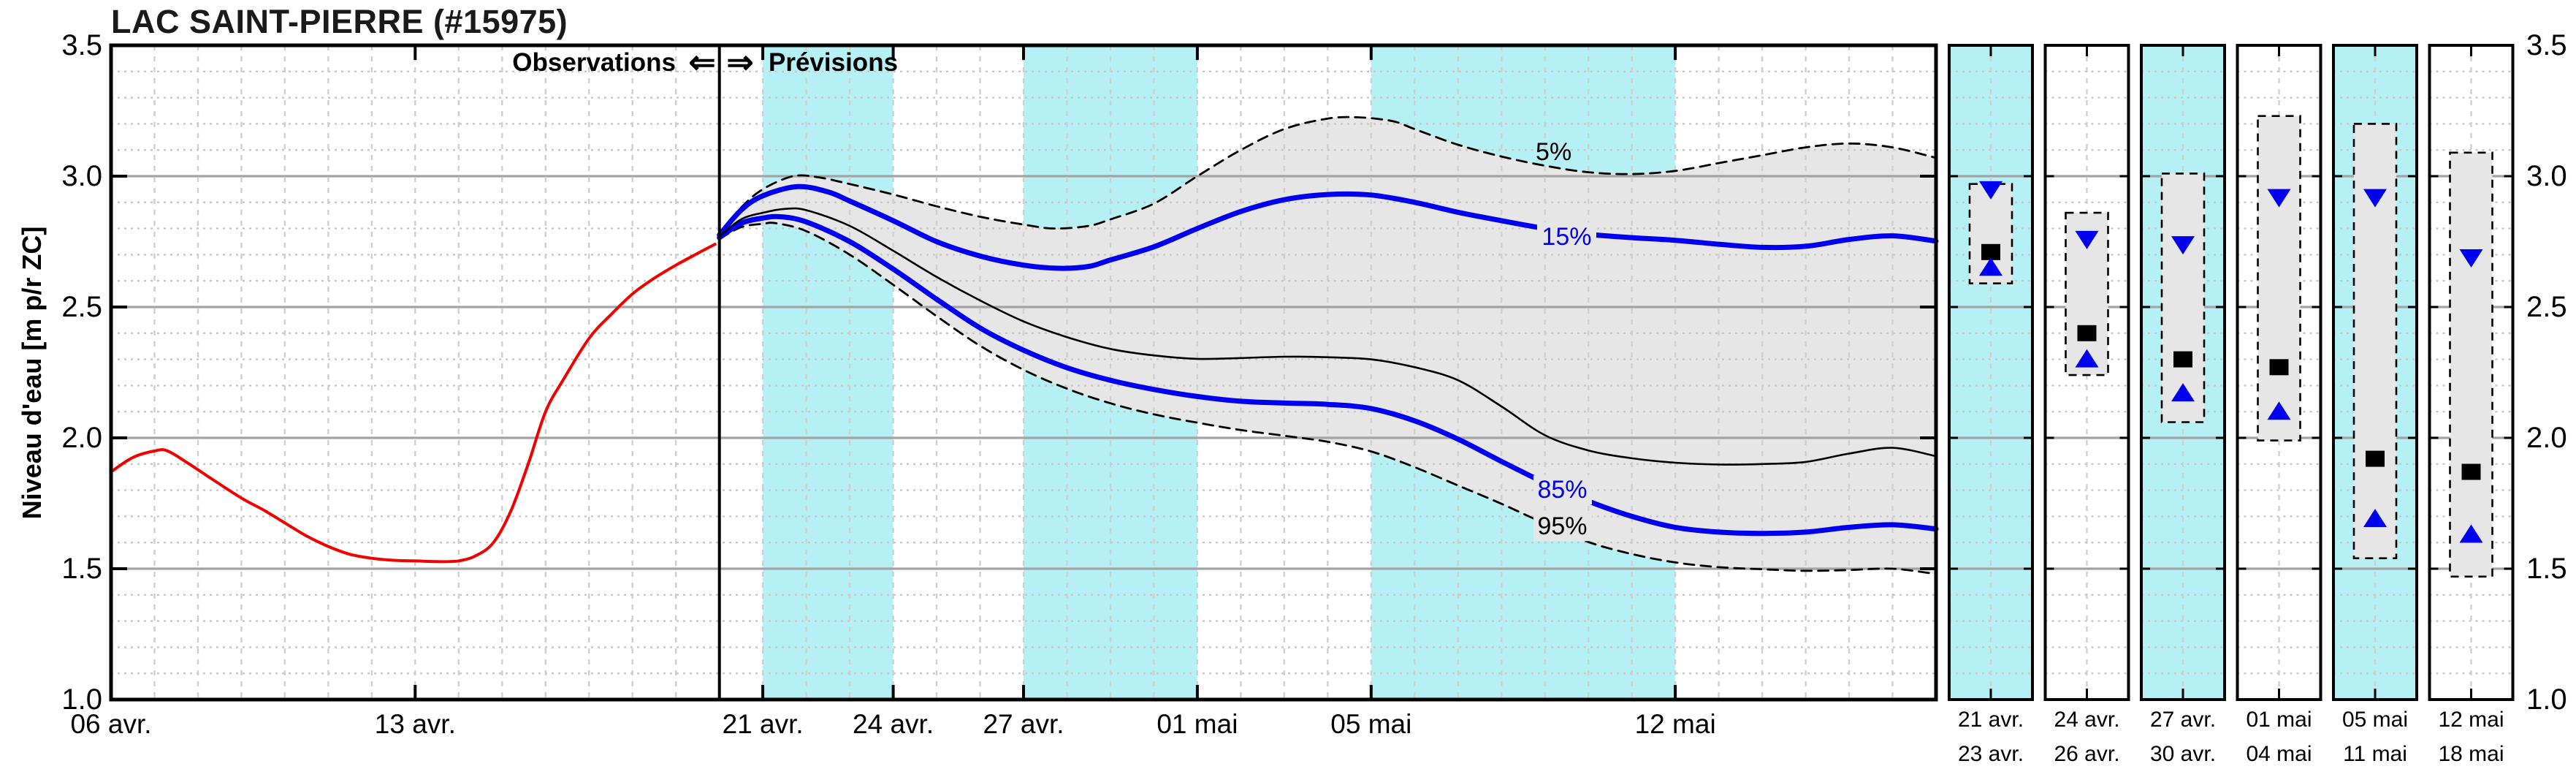 The width and height of the screenshot is (2576, 769). What do you see at coordinates (2471, 754) in the screenshot?
I see `panel-date-end: 18 mai` at bounding box center [2471, 754].